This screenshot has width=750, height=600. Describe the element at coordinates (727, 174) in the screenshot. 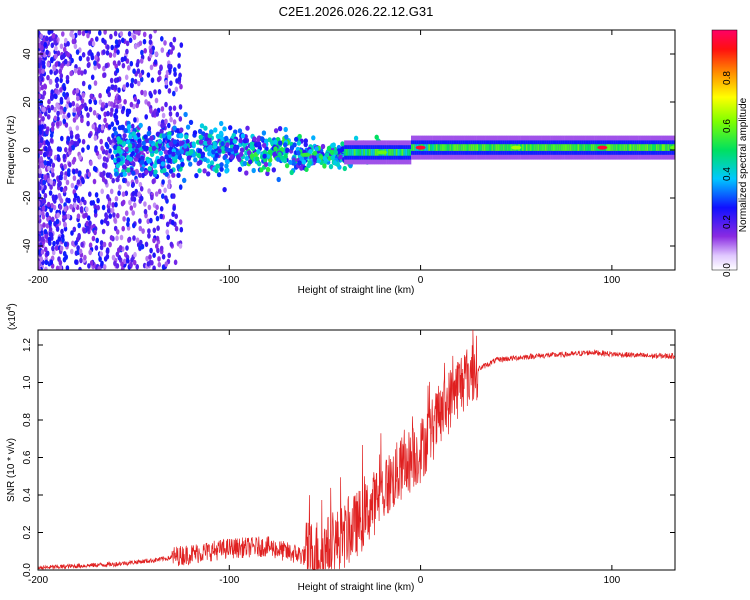

I see `colorbar-tick-label: 0.4` at that location.